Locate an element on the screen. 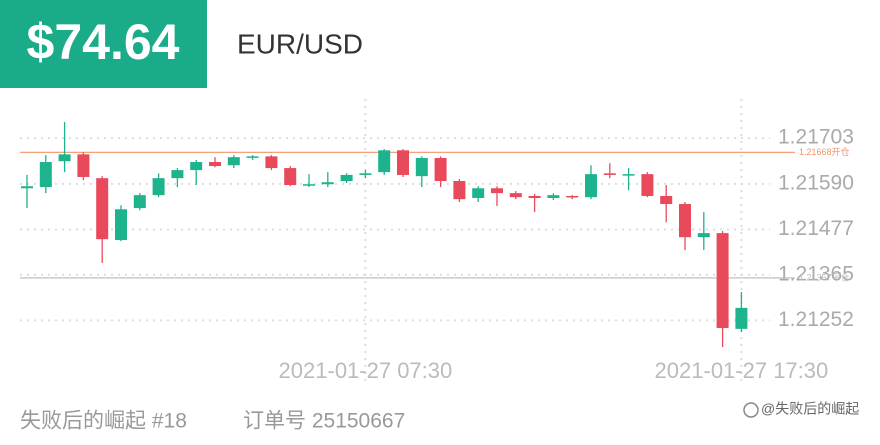 This screenshot has width=880, height=445. reference-value: 1.21357 is located at coordinates (815, 278).